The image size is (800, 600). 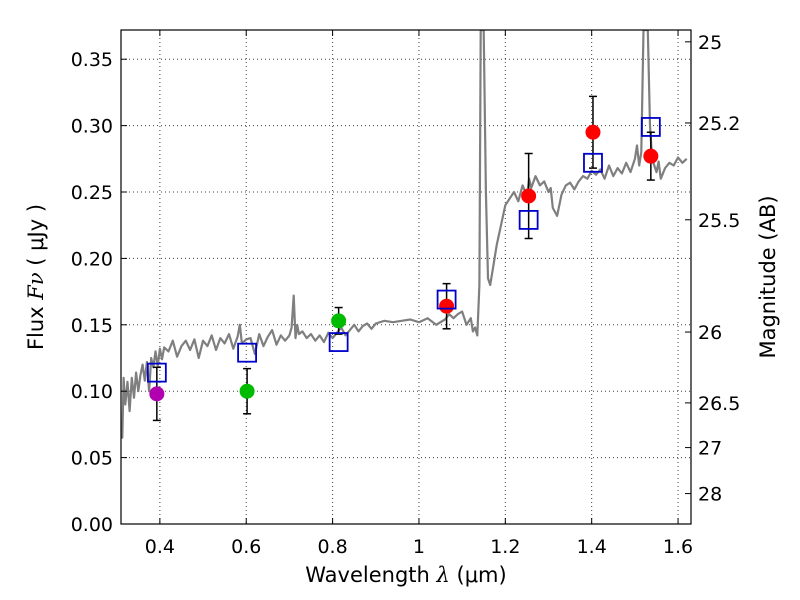 What do you see at coordinates (92, 459) in the screenshot?
I see `y-tick-label: 0.05` at bounding box center [92, 459].